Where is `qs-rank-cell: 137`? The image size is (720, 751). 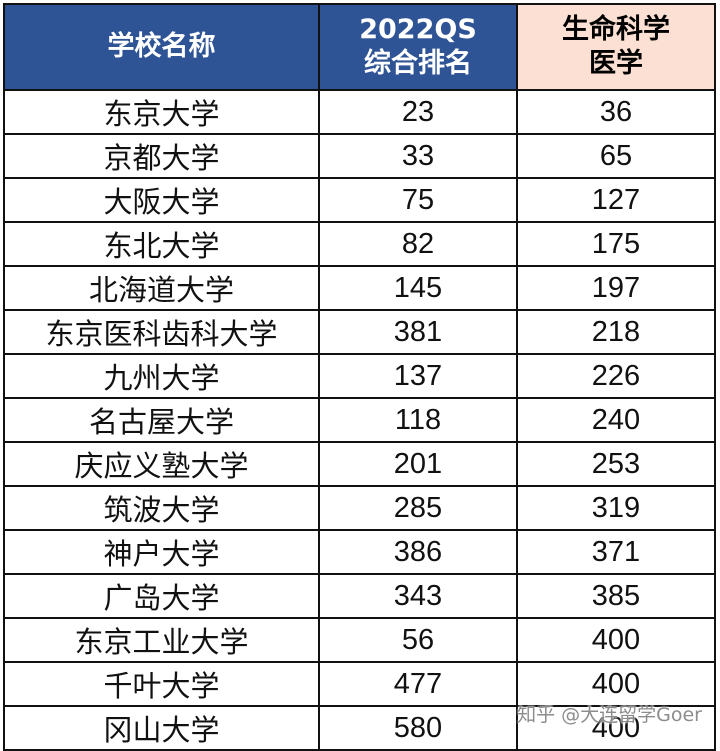 qs-rank-cell: 137 is located at coordinates (418, 376).